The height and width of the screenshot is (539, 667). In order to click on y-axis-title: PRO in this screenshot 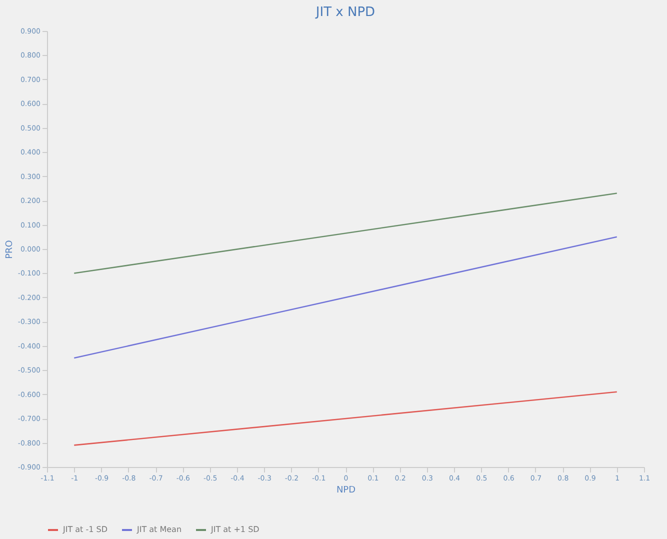, I will do `click(9, 249)`.